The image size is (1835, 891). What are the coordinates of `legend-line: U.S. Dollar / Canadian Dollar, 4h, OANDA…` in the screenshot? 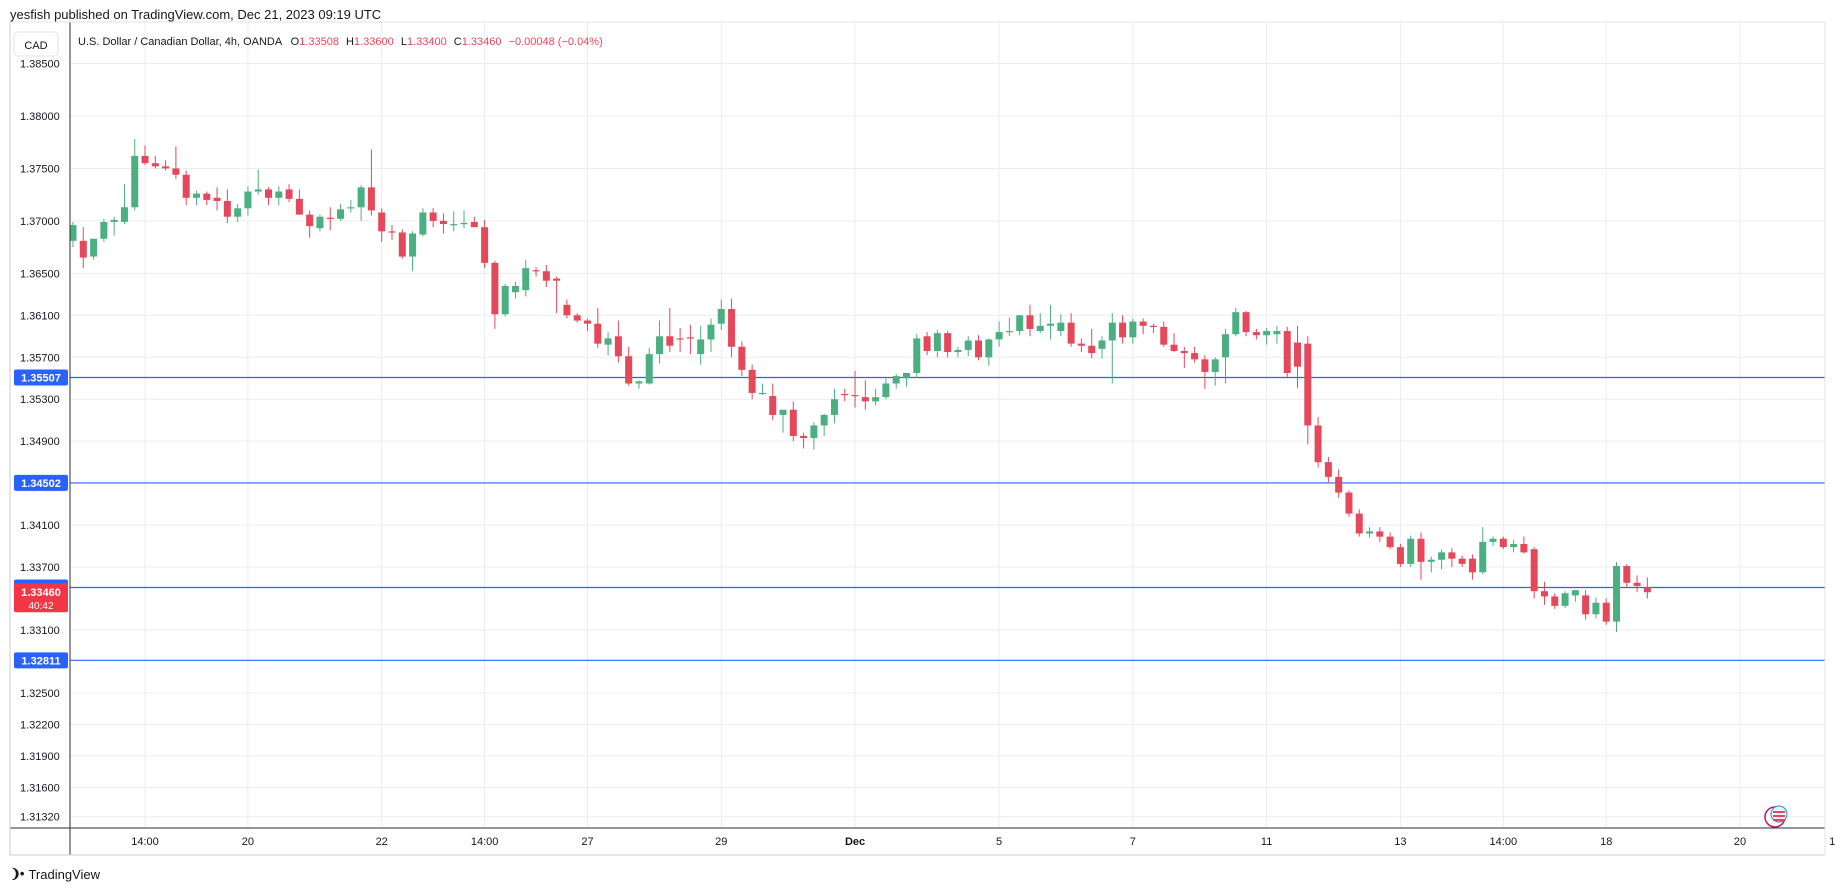 It's located at (340, 42).